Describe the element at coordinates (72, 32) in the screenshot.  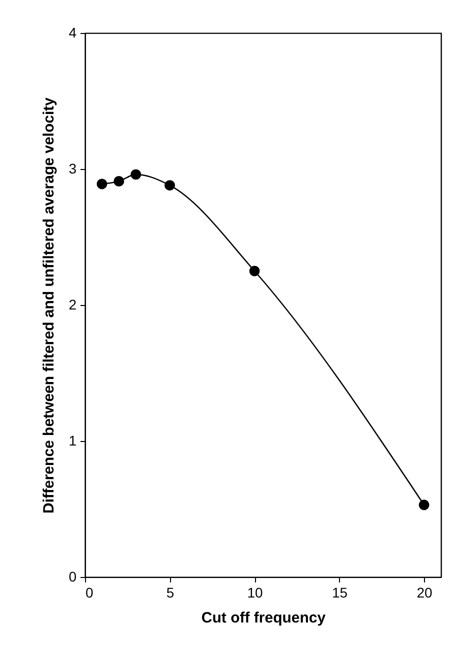
I see `y-tick-label: 4` at that location.